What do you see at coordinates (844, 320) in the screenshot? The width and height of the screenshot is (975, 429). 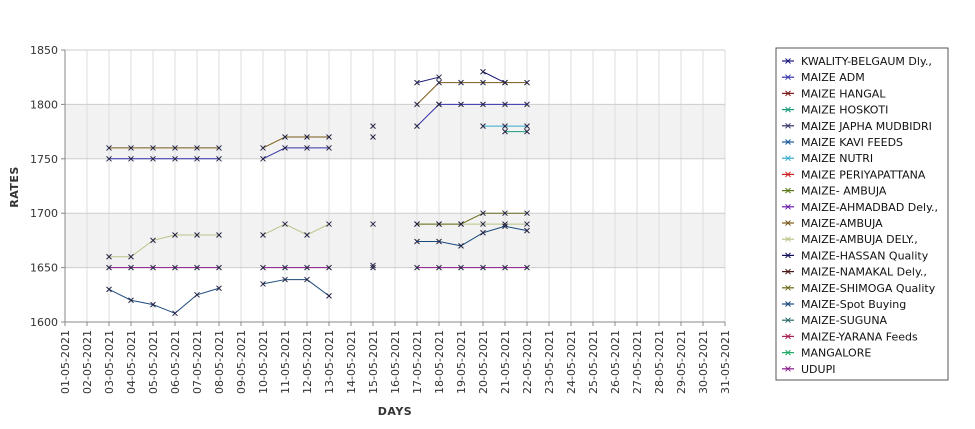 I see `legend-label: MAIZE-SUGUNA` at bounding box center [844, 320].